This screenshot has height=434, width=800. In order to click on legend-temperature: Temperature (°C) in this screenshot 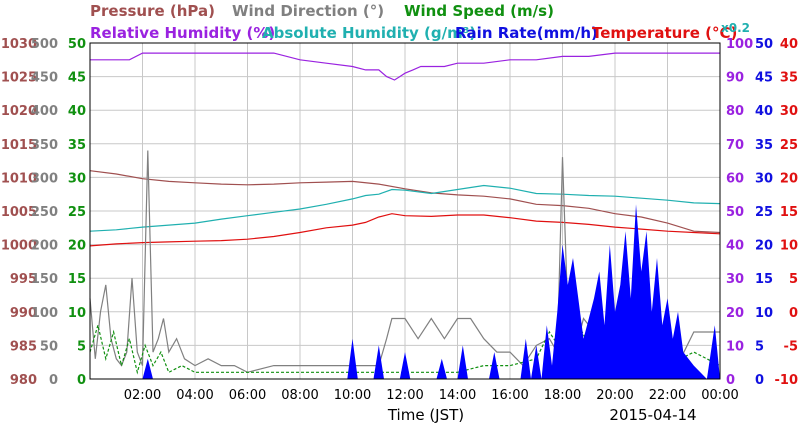, I will do `click(664, 33)`.